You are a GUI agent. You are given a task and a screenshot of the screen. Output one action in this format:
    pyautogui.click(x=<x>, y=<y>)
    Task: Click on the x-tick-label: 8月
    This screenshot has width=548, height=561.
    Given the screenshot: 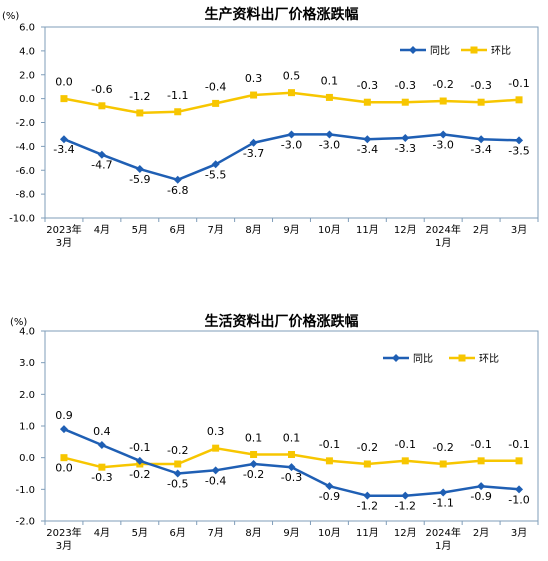 What is the action you would take?
    pyautogui.click(x=253, y=533)
    